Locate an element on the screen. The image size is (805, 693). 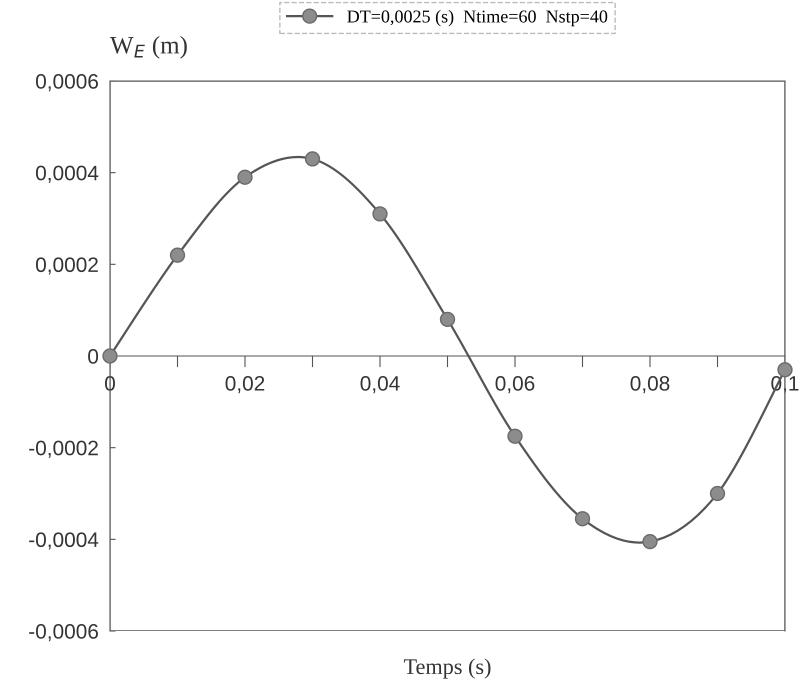
x-tick-label: 0,08 is located at coordinates (650, 385).